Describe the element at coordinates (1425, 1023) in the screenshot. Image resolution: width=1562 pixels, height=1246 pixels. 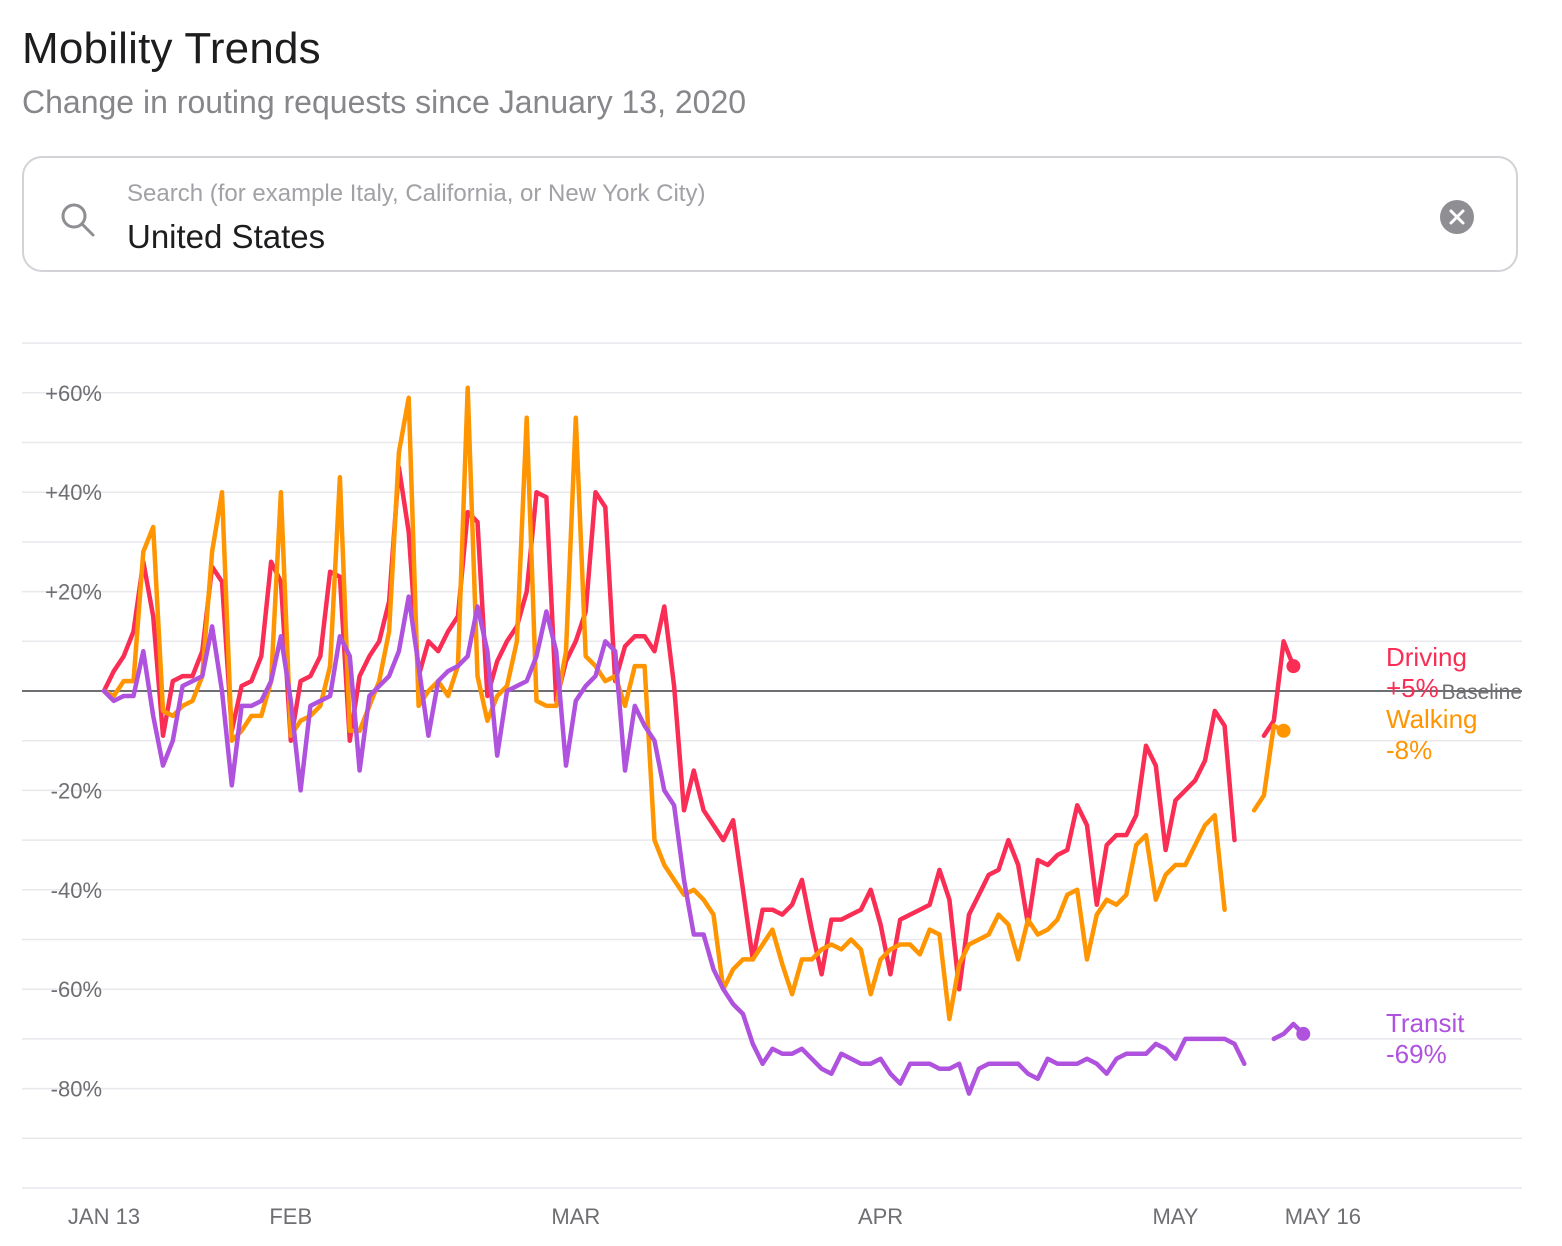
I see `transit-series-name: Transit` at that location.